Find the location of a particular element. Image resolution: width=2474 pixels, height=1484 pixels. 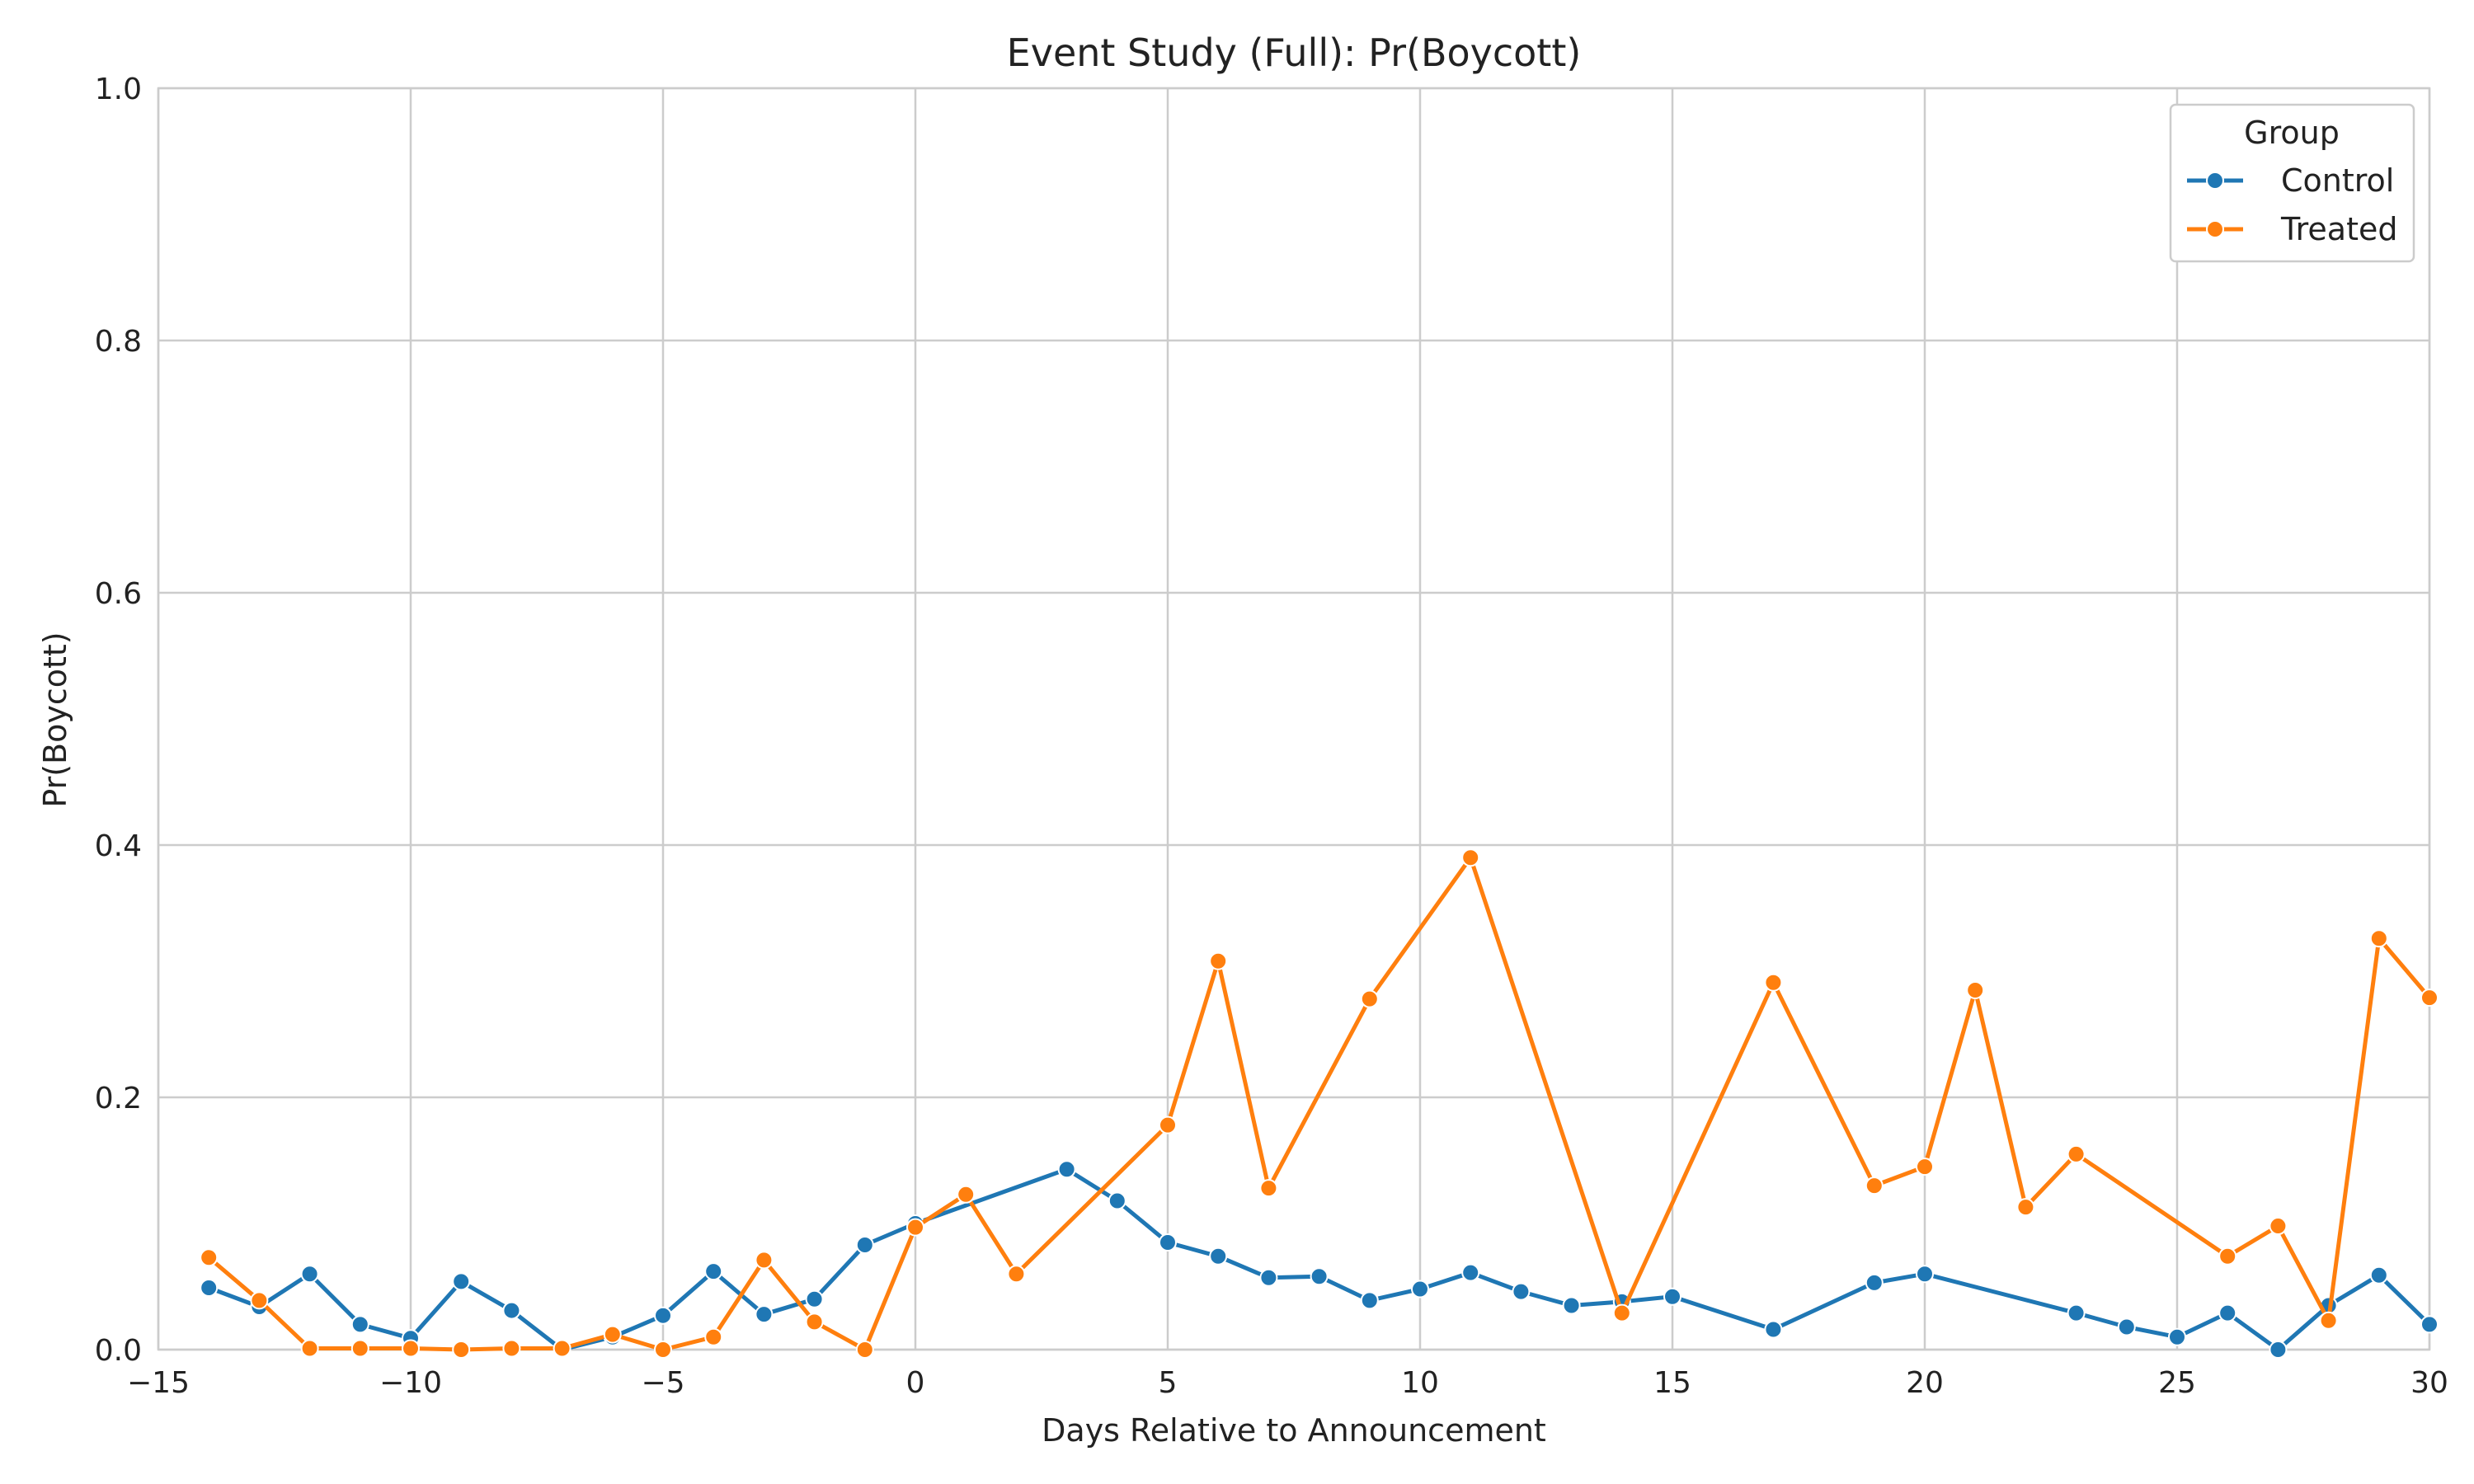

legend-label-treated: Treated is located at coordinates (2338, 229).